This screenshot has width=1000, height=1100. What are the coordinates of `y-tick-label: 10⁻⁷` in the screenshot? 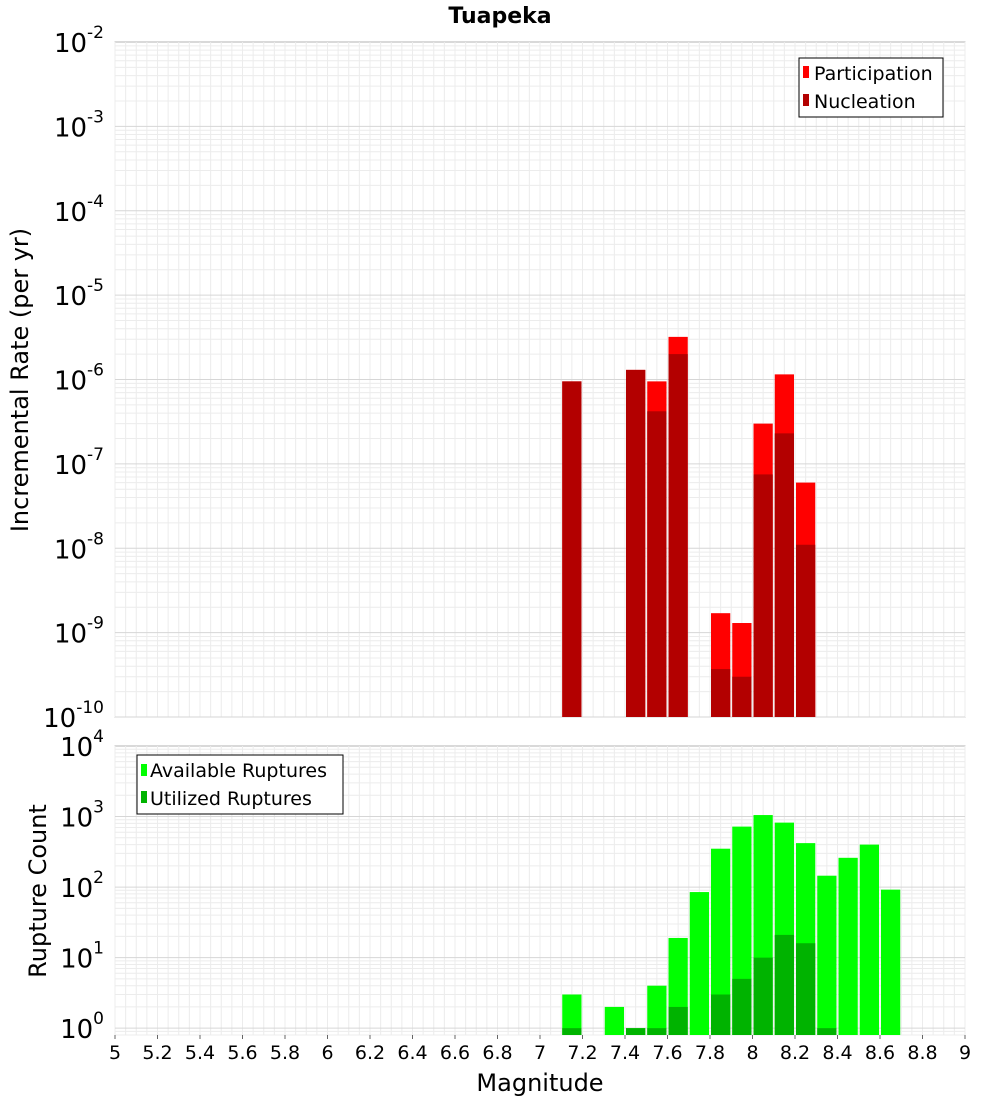 It's located at (79, 463).